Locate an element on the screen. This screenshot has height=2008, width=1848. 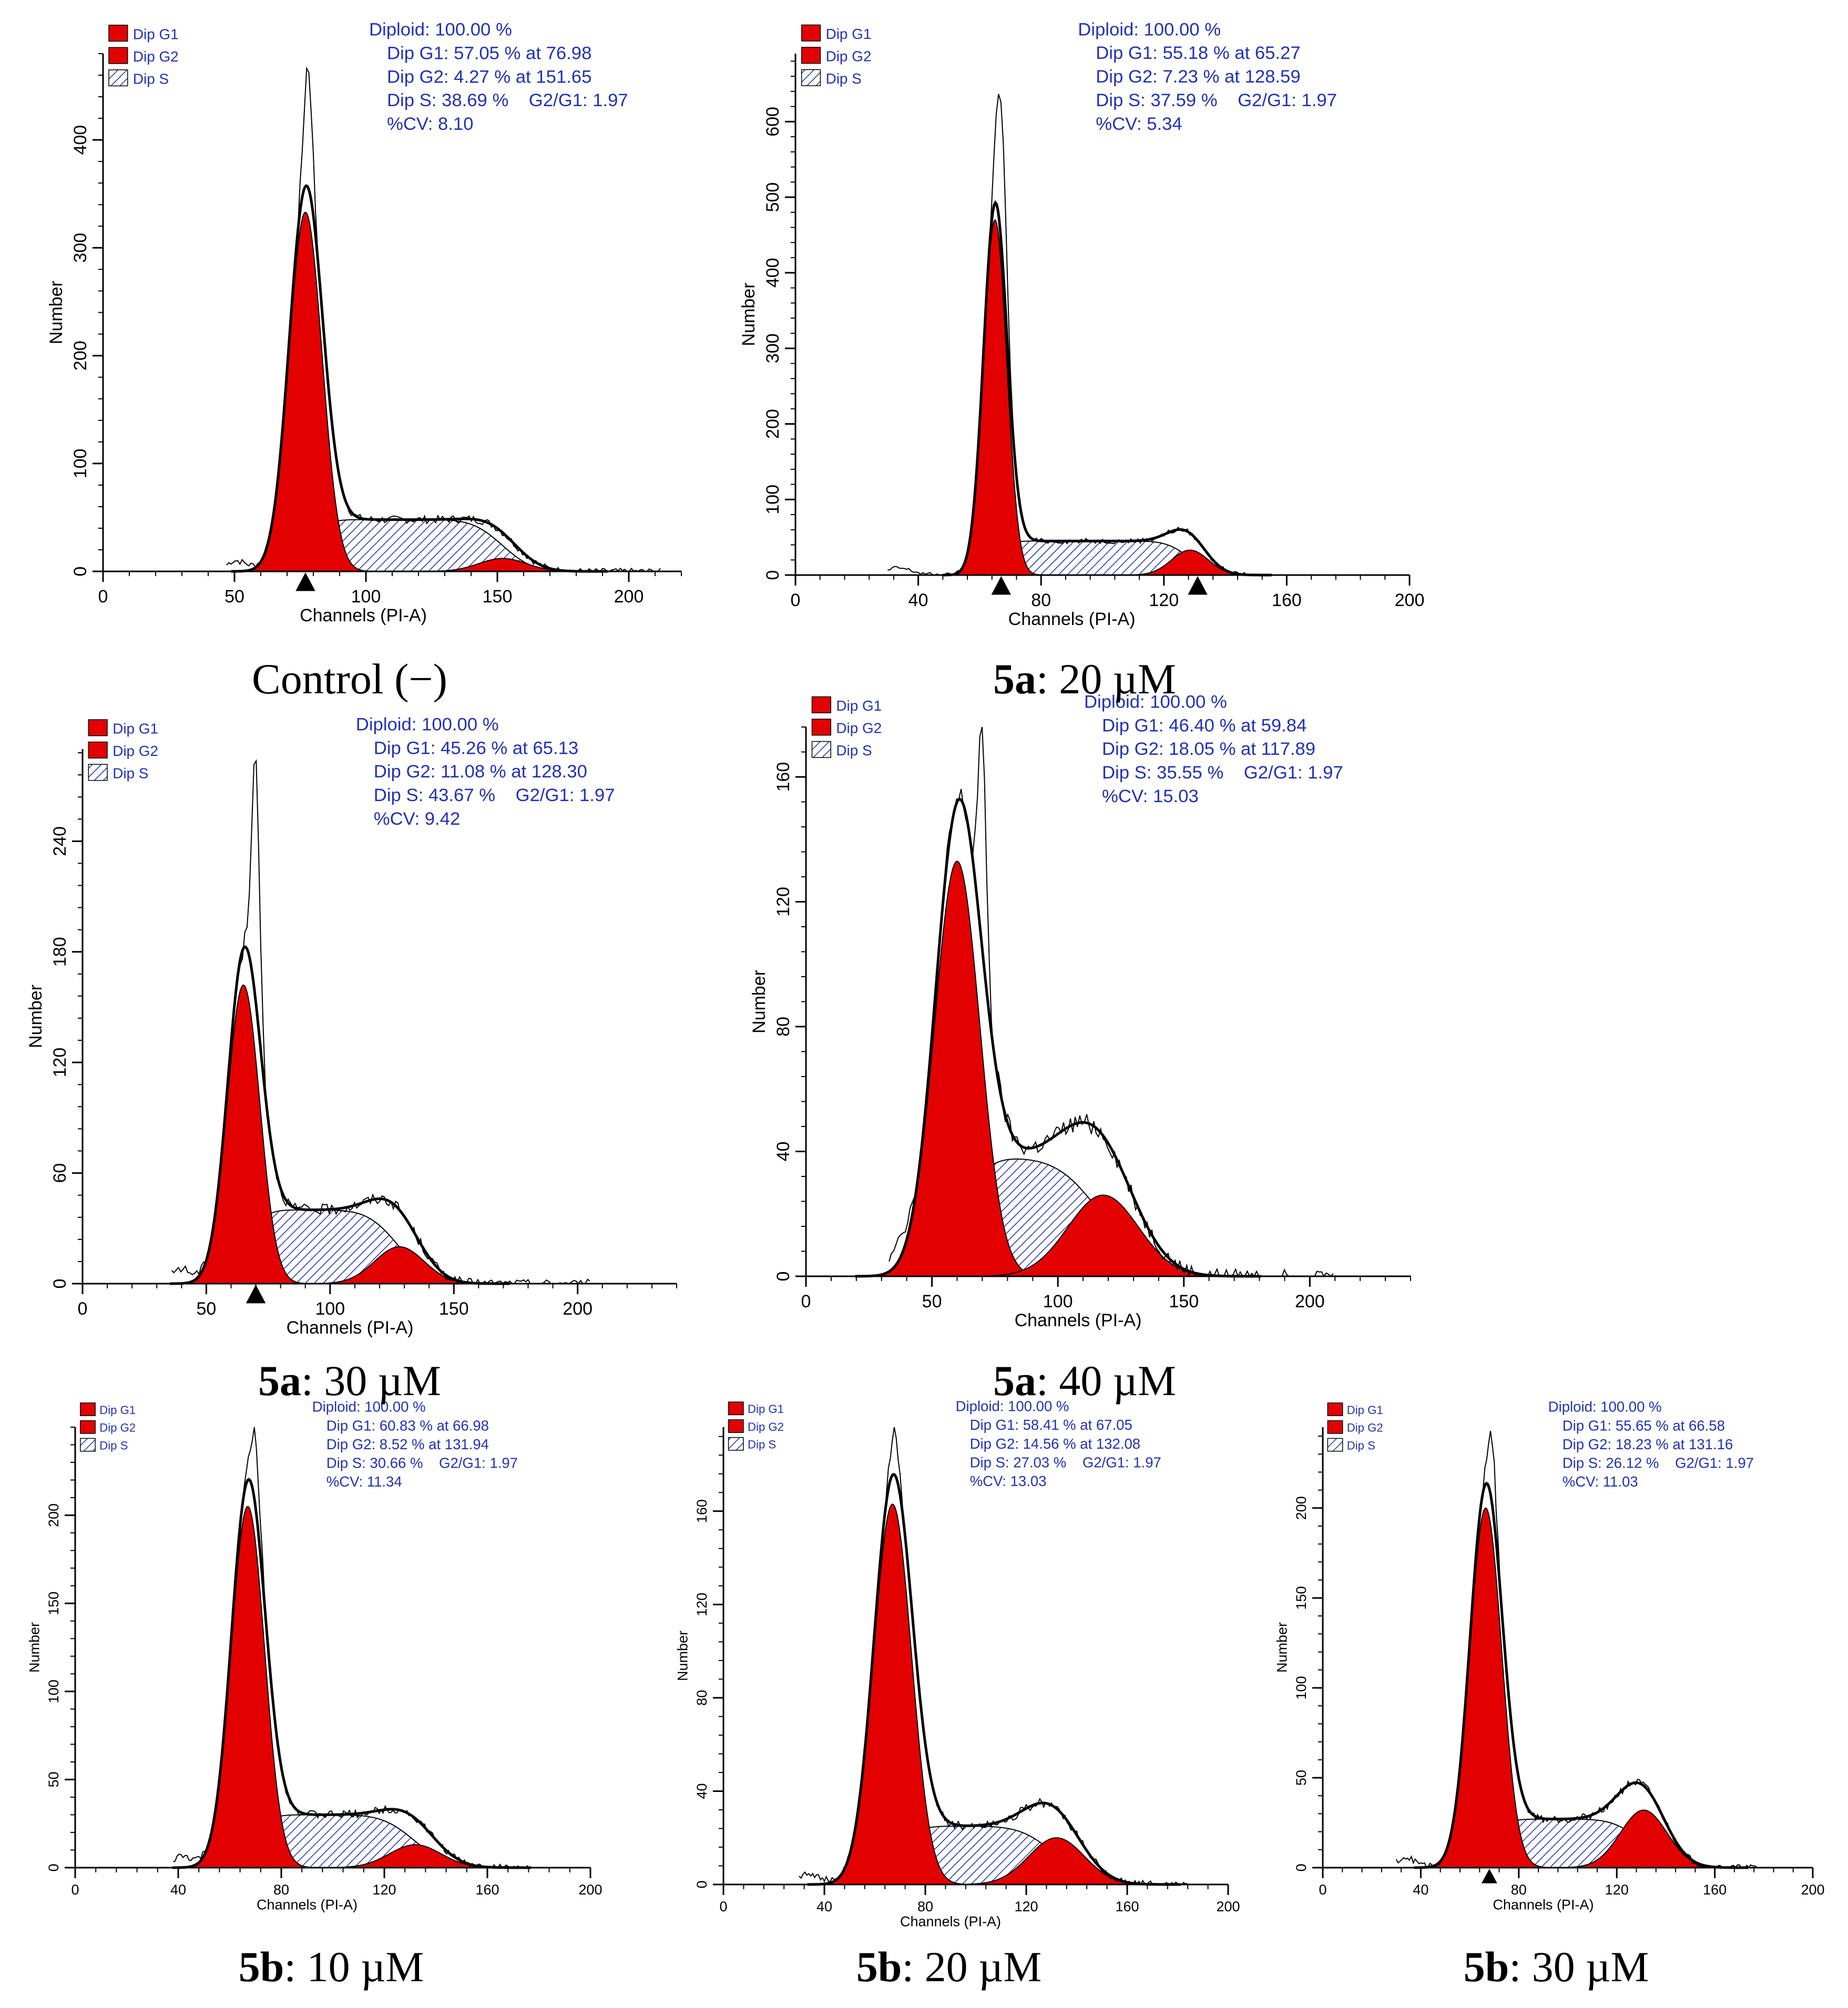
stats-line: Dip G1: 60.83 % at 66.98 is located at coordinates (407, 1425).